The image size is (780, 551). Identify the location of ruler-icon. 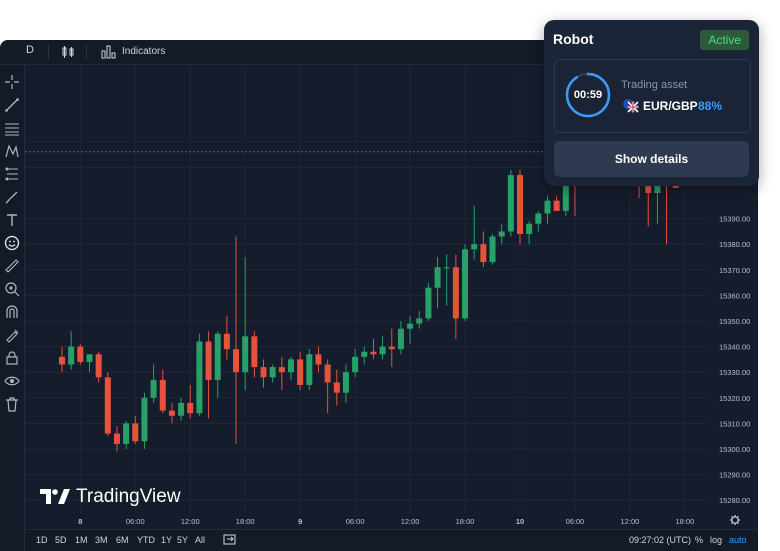
(12, 266).